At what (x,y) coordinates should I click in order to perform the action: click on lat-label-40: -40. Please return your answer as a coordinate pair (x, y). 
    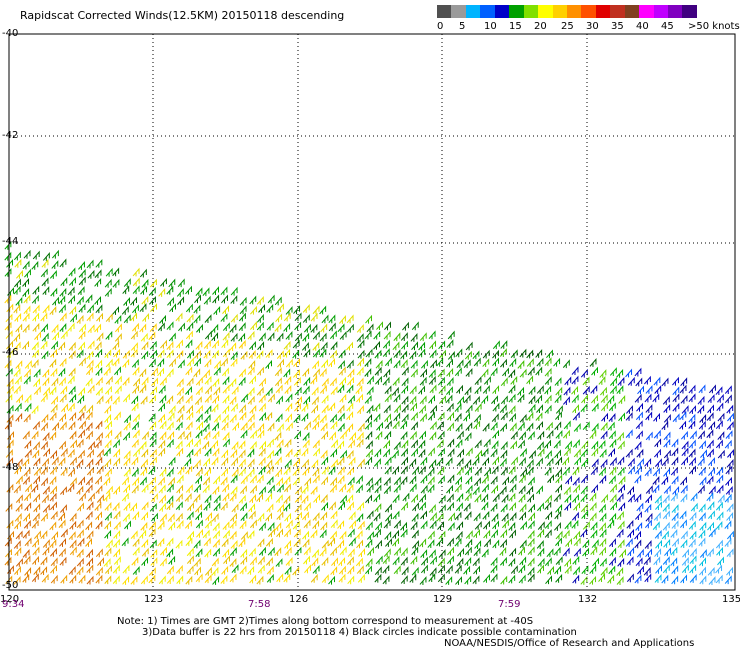
    Looking at the image, I should click on (10, 33).